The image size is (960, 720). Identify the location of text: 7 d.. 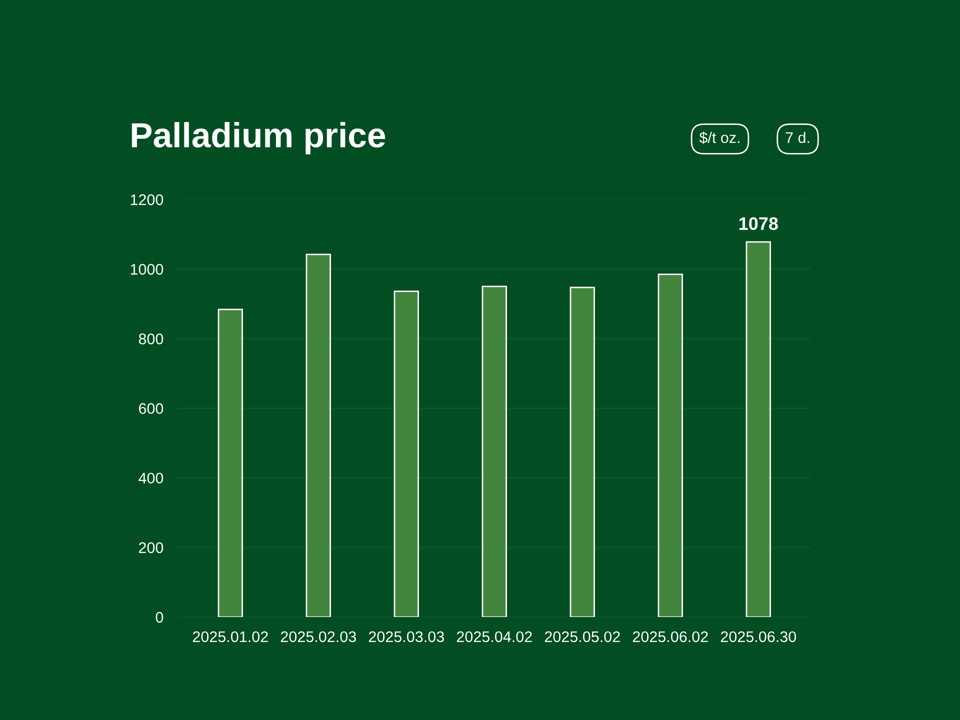
(798, 138).